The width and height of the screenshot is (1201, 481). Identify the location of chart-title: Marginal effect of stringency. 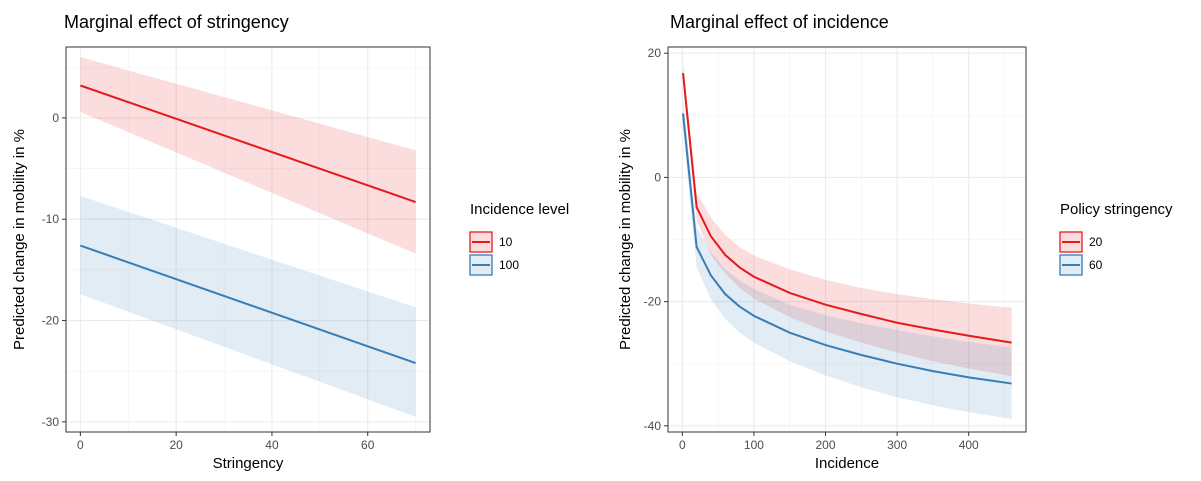
(176, 22).